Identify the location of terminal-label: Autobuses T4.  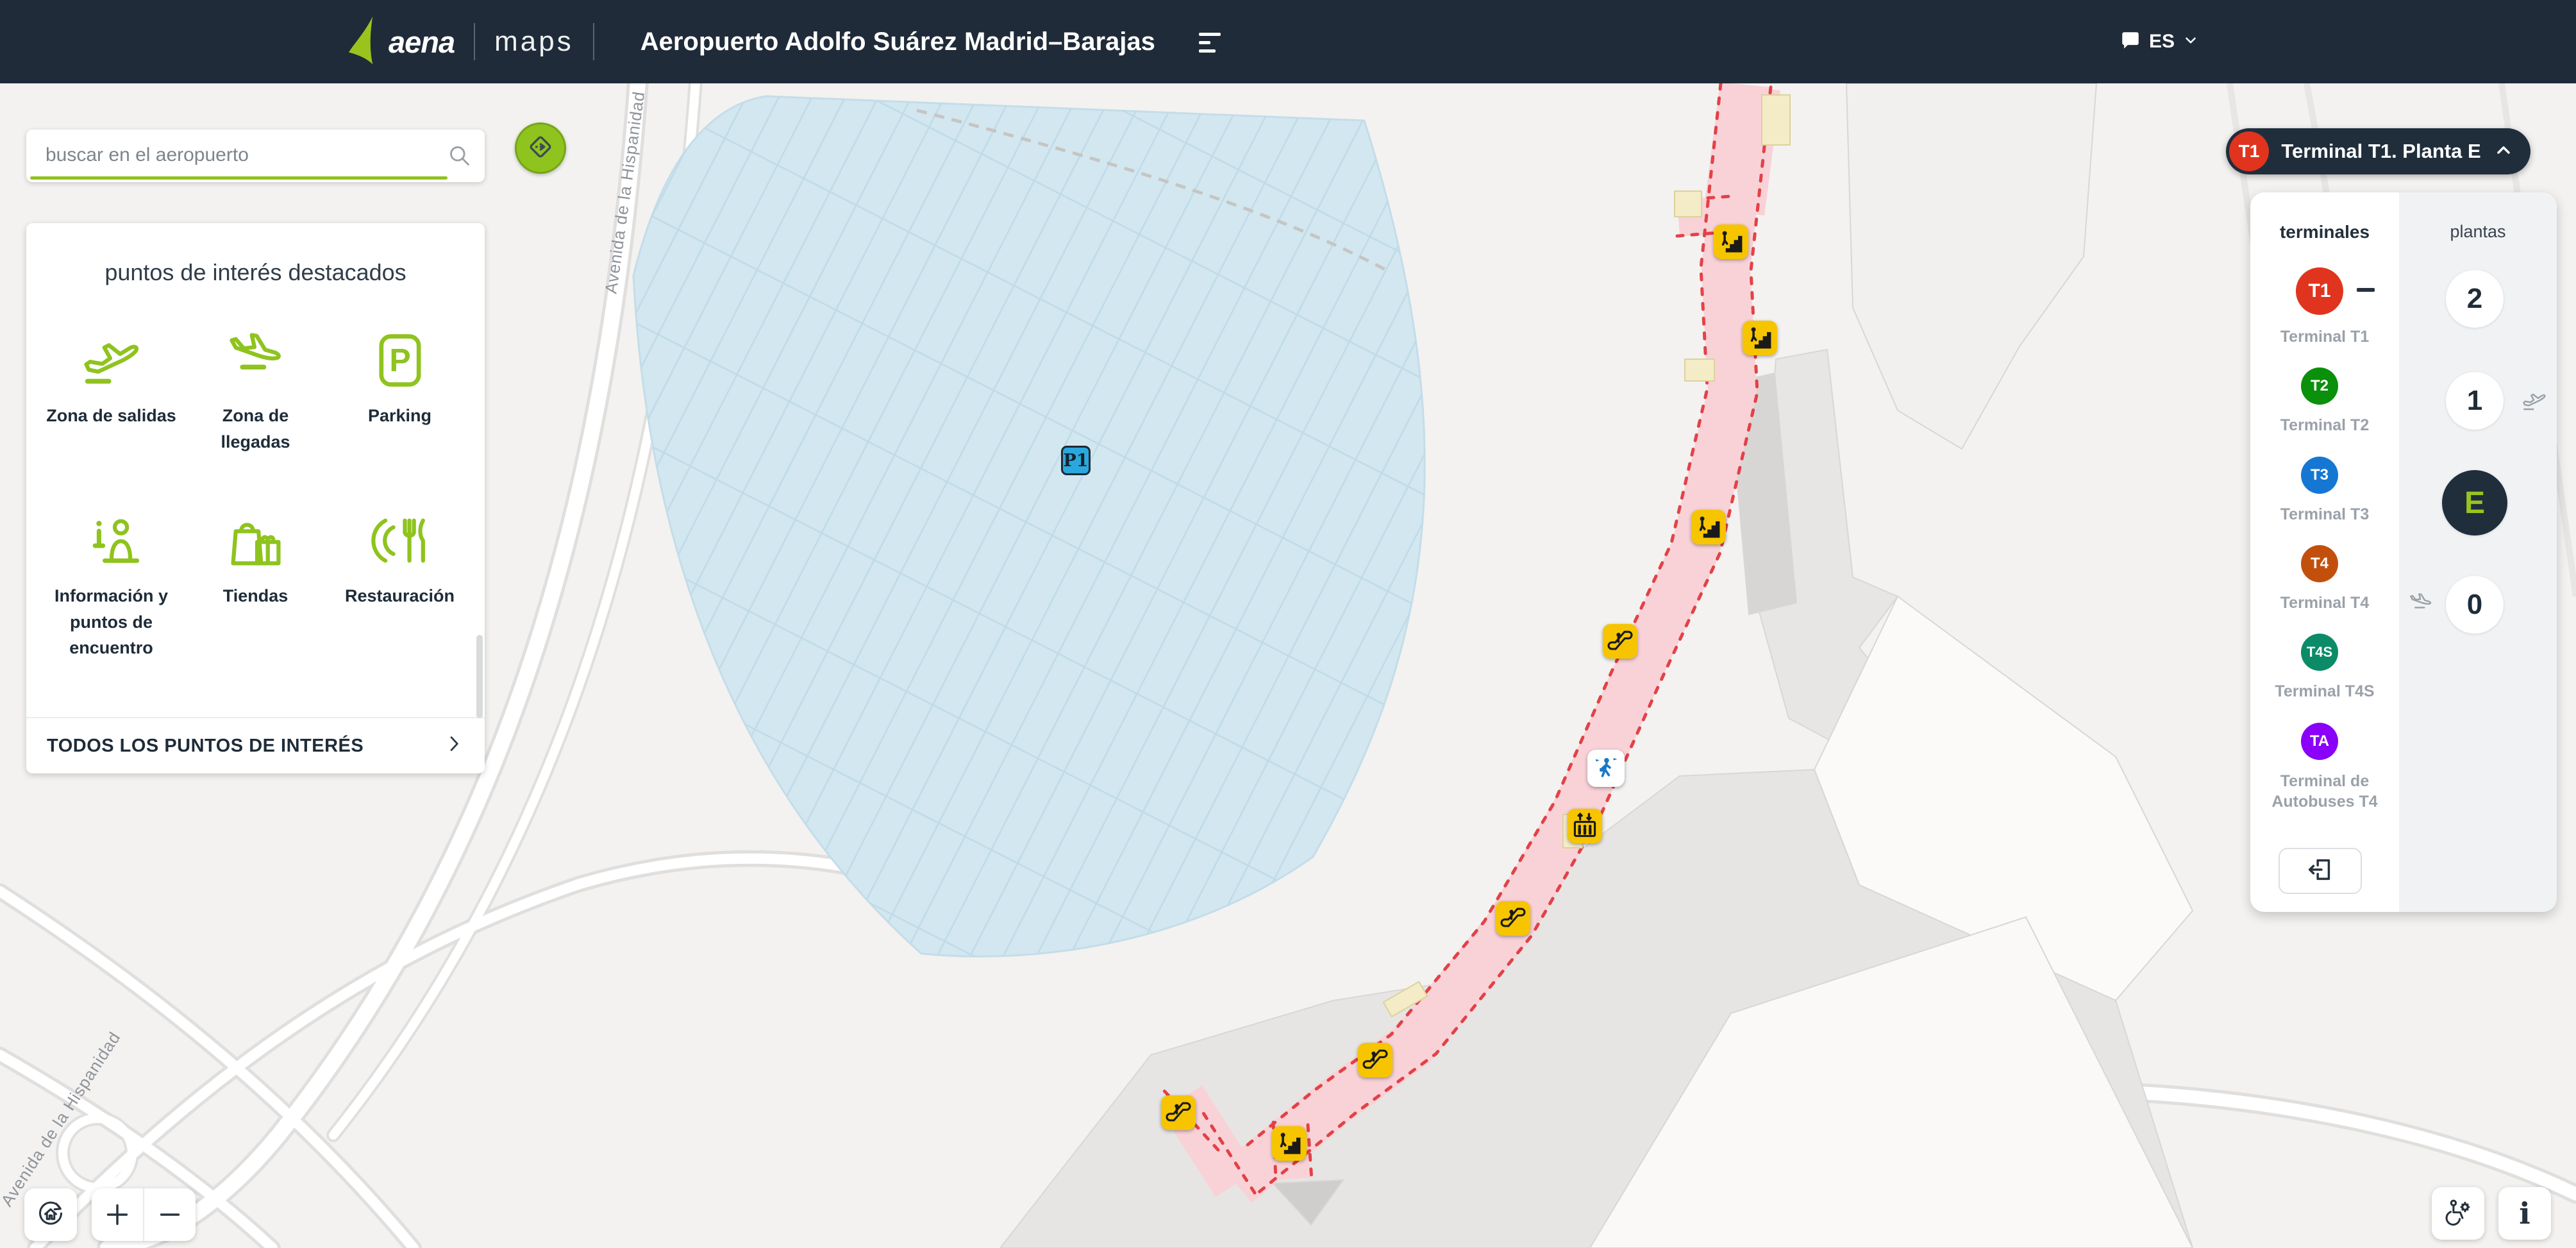
(2324, 802).